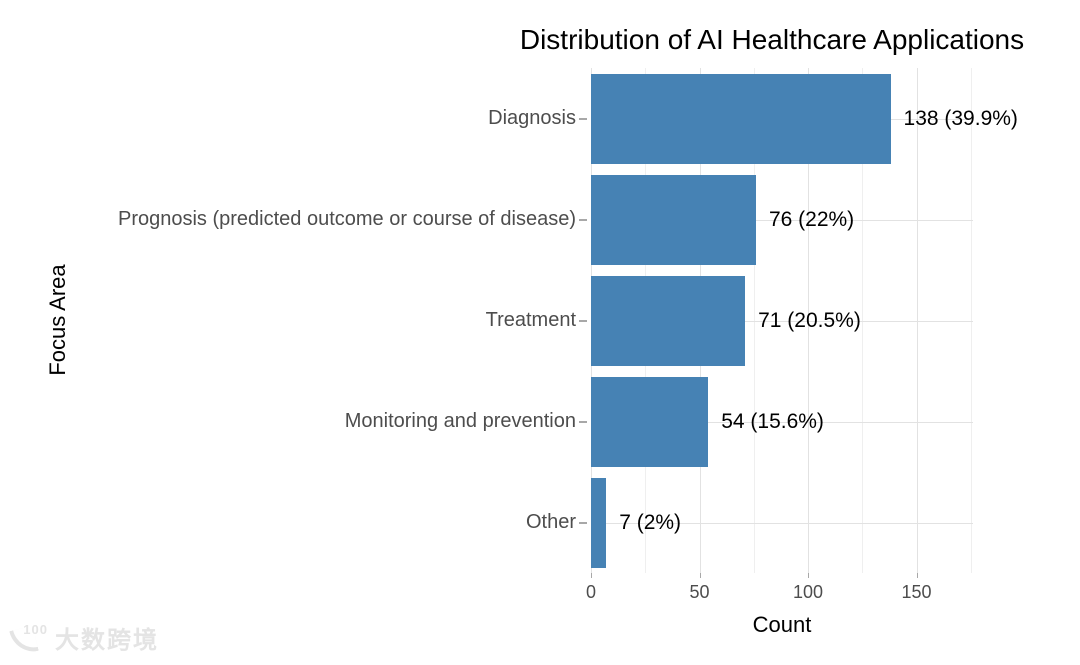 Image resolution: width=1080 pixels, height=665 pixels. I want to click on value-label: 54 (15.6%), so click(772, 421).